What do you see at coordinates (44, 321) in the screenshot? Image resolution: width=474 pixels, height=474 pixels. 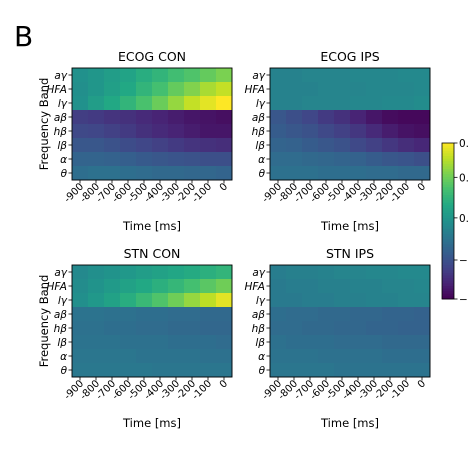 I see `y-axis-label: Frequency Band` at bounding box center [44, 321].